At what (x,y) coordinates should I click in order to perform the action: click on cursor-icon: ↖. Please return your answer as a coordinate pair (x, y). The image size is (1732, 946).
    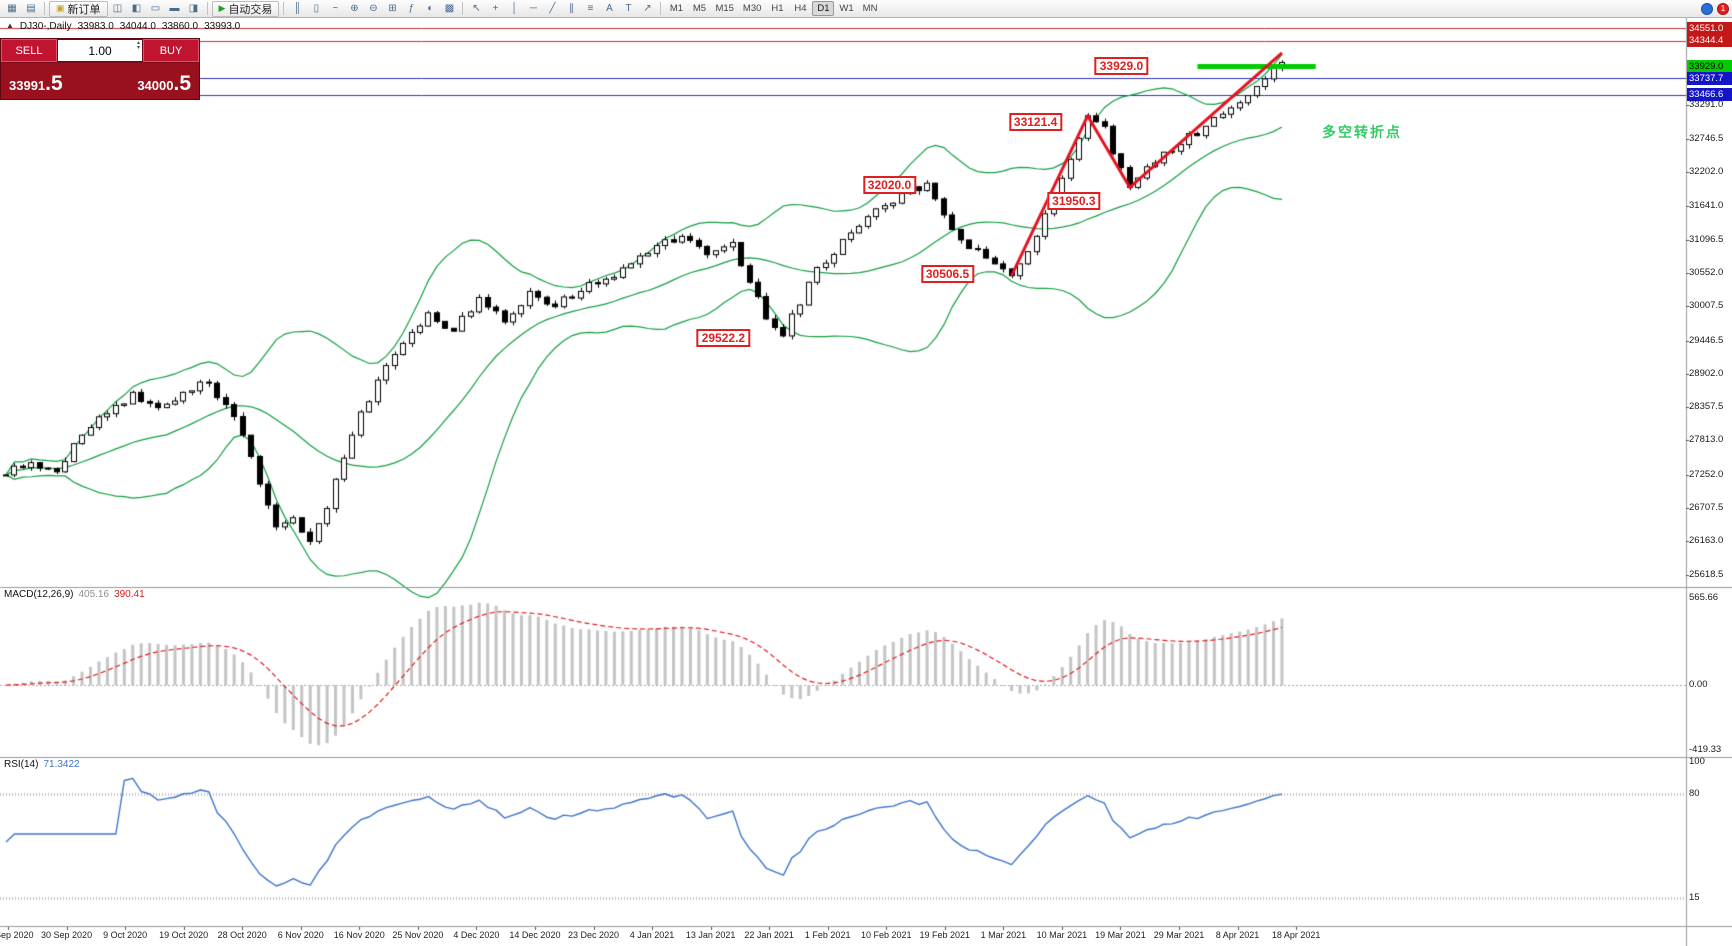
    Looking at the image, I should click on (476, 8).